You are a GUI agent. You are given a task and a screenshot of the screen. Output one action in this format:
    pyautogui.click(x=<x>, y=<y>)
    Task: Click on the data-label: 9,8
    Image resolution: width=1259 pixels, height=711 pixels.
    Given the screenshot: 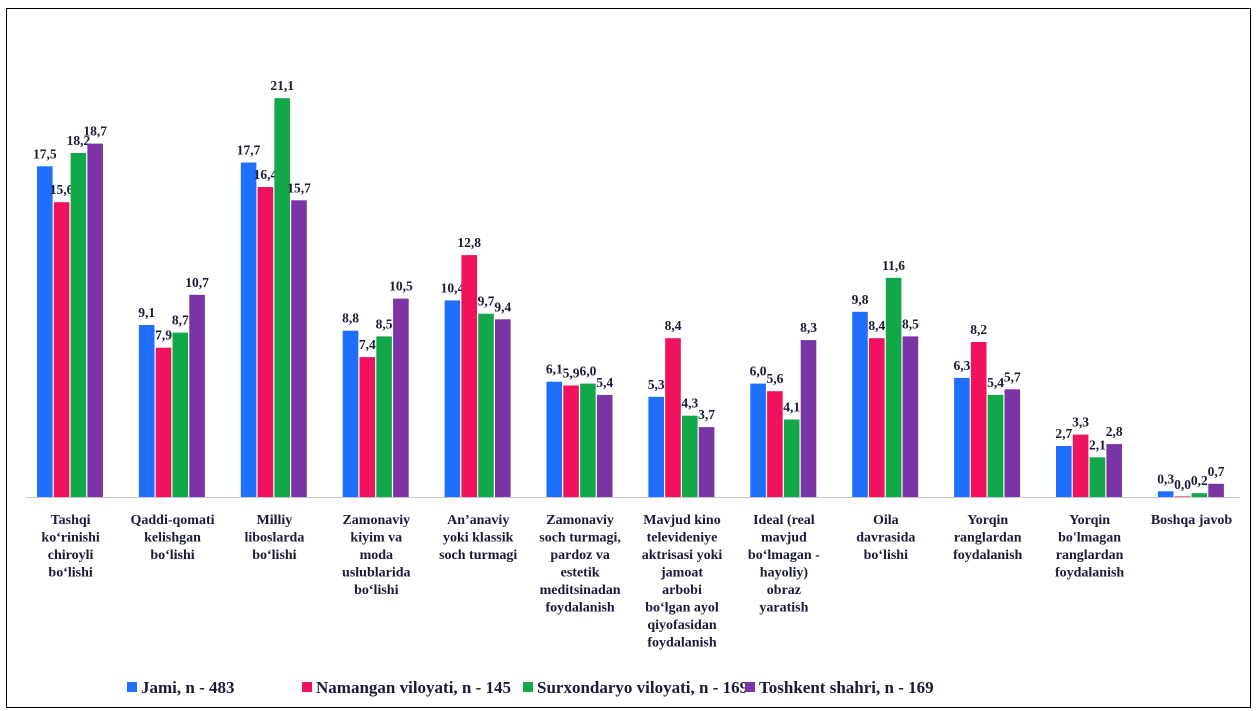 What is the action you would take?
    pyautogui.click(x=860, y=299)
    